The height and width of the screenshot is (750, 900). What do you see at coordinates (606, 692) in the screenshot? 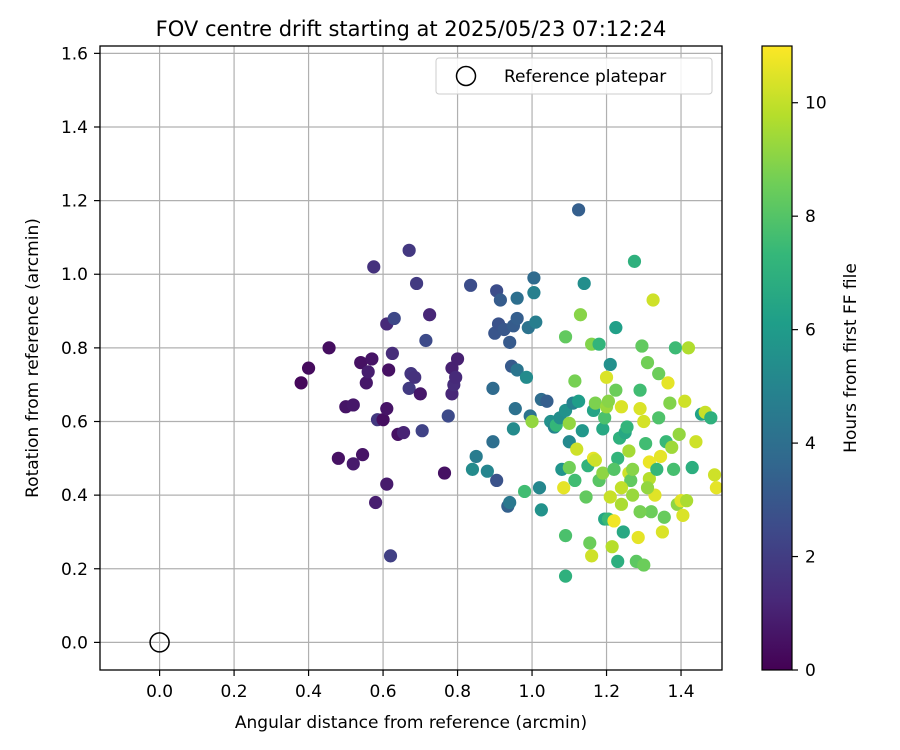
I see `x-tick-label: 1.2` at bounding box center [606, 692].